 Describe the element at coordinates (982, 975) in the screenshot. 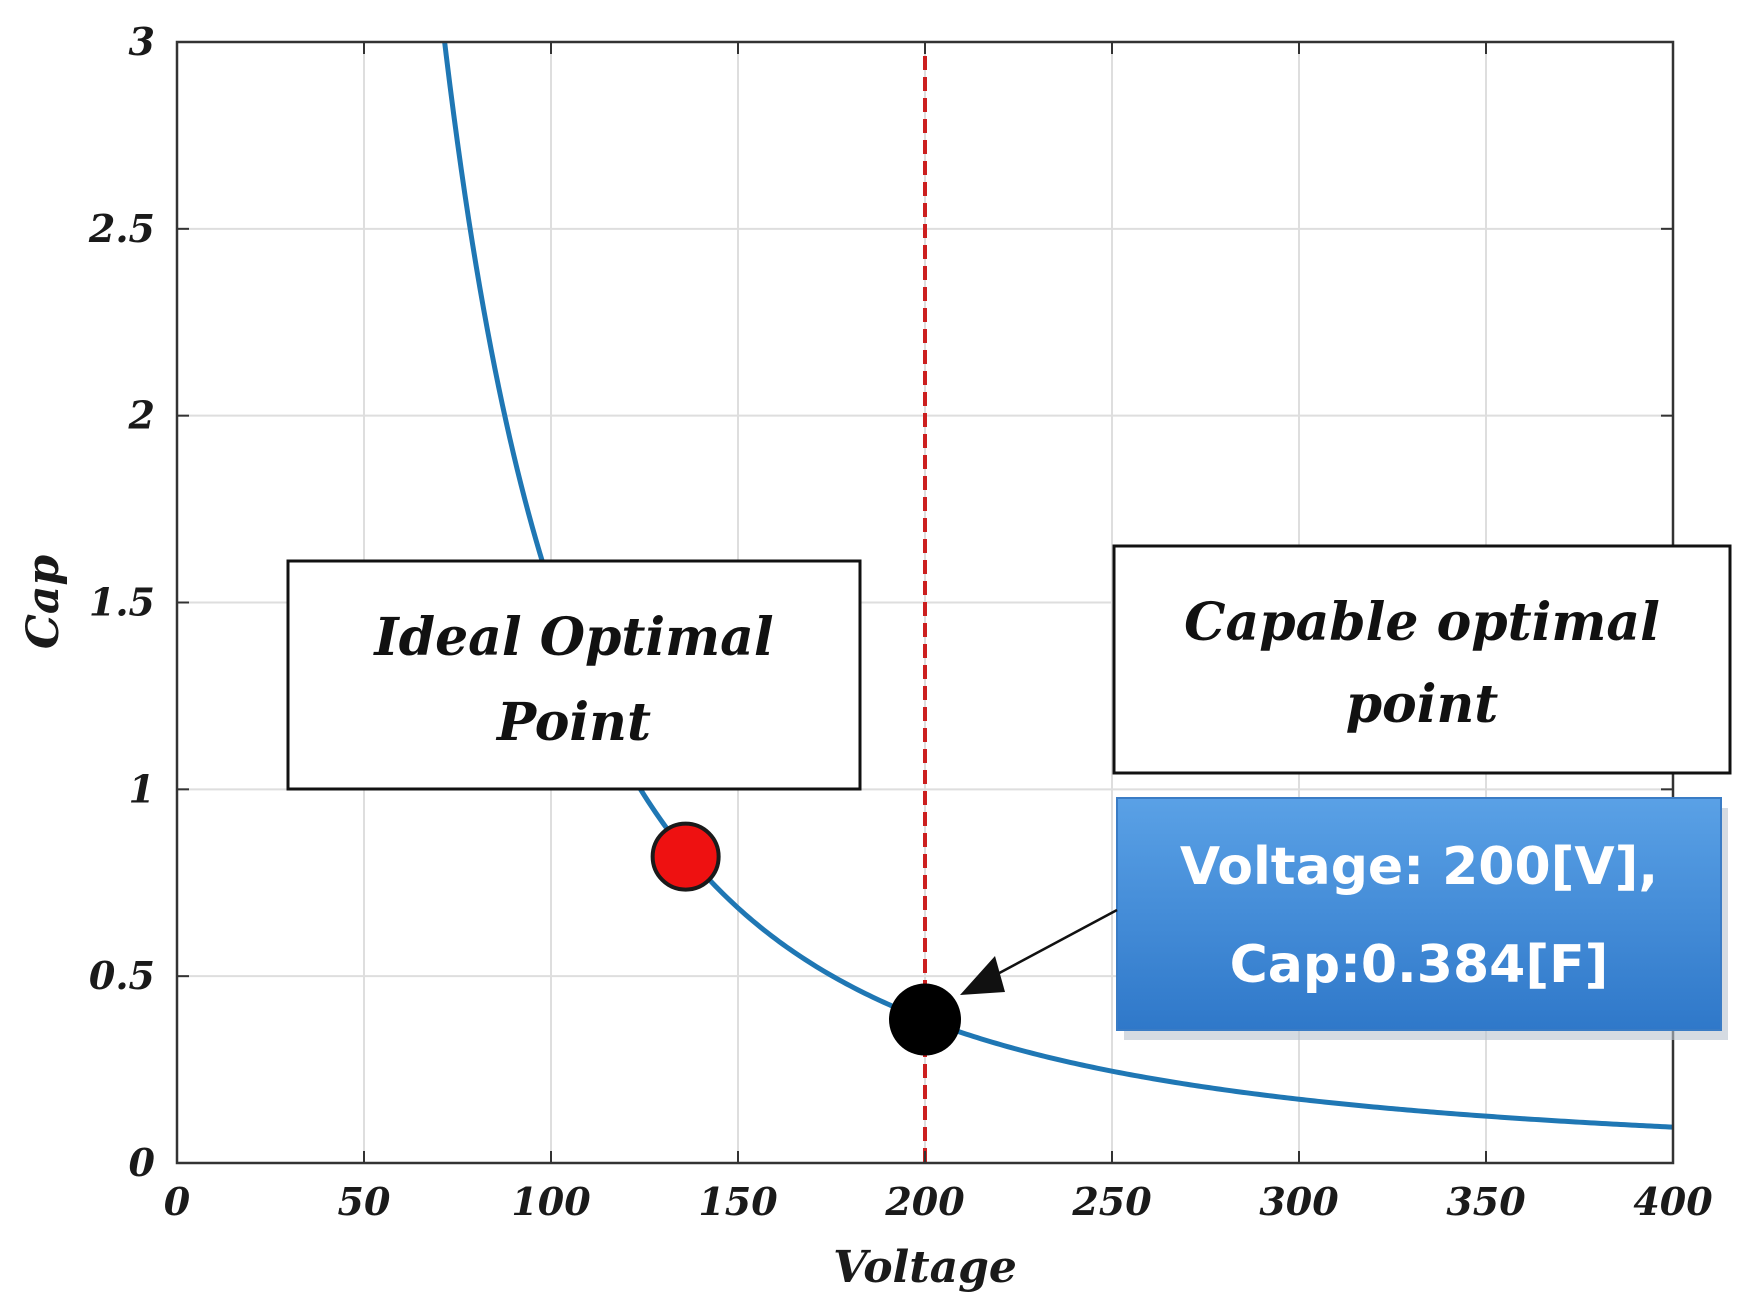

I see `callout-arrow-head` at that location.